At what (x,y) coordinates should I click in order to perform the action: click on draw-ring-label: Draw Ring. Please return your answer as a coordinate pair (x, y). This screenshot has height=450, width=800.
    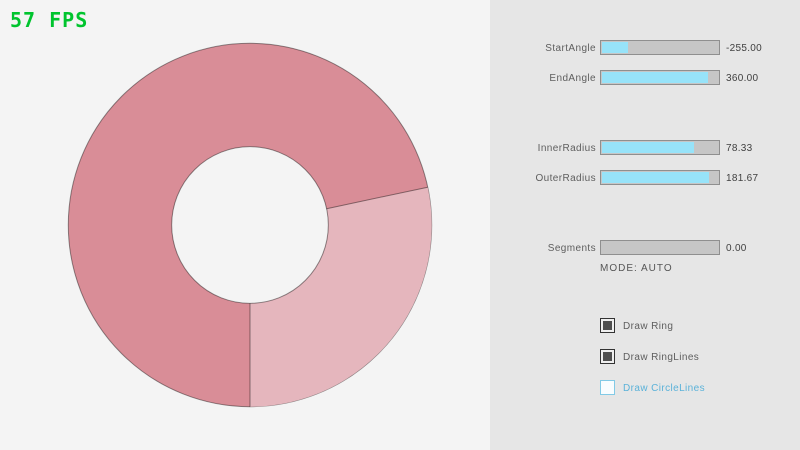
    Looking at the image, I should click on (648, 326).